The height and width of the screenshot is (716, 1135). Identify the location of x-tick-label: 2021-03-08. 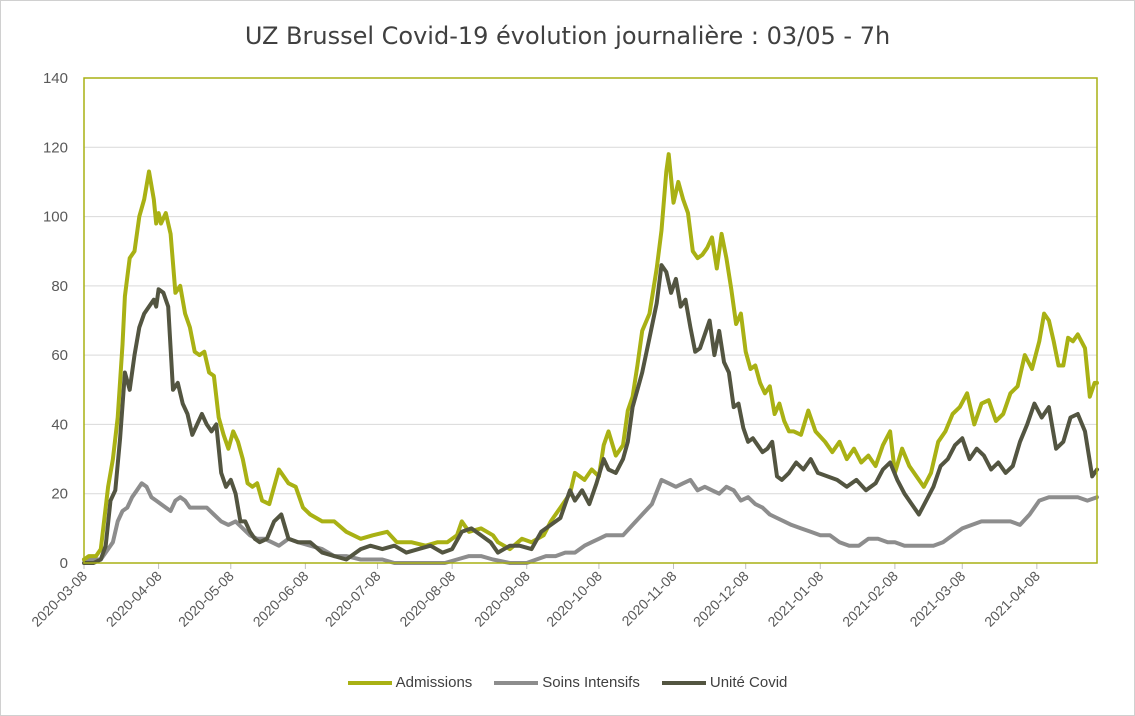
(937, 599).